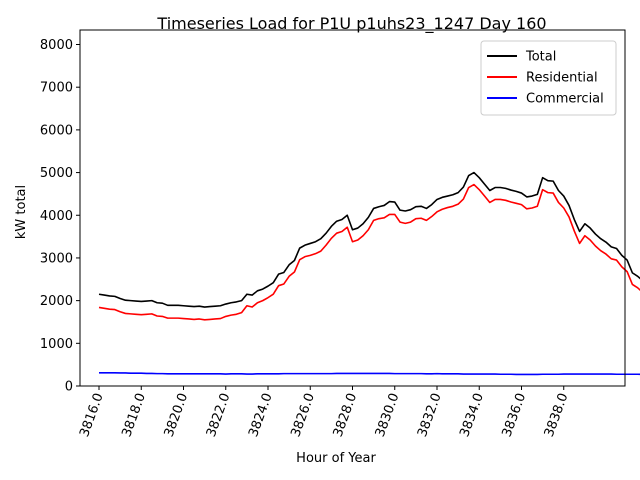 This screenshot has height=480, width=640. What do you see at coordinates (56, 344) in the screenshot?
I see `y-tick-label: 1000` at bounding box center [56, 344].